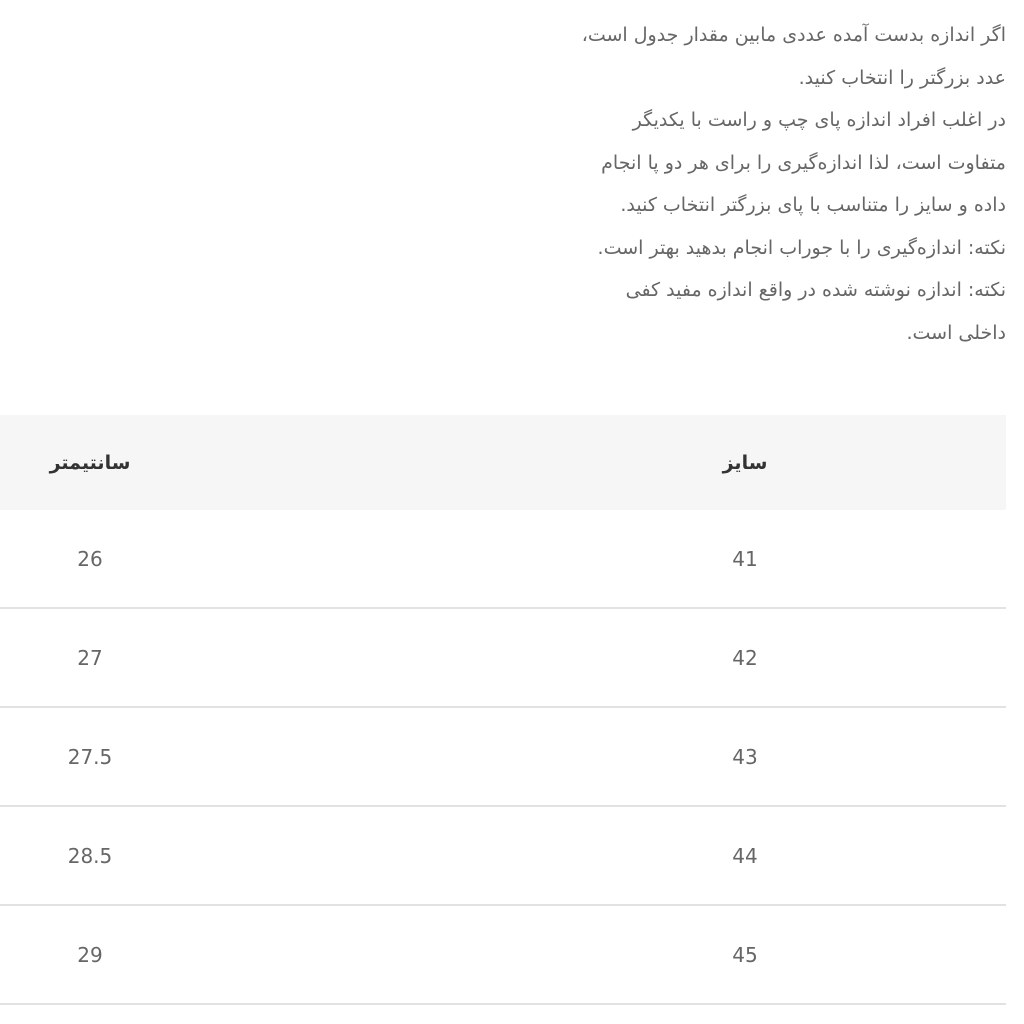 This screenshot has height=1024, width=1024. What do you see at coordinates (503, 856) in the screenshot?
I see `table-row: 44 28.5` at bounding box center [503, 856].